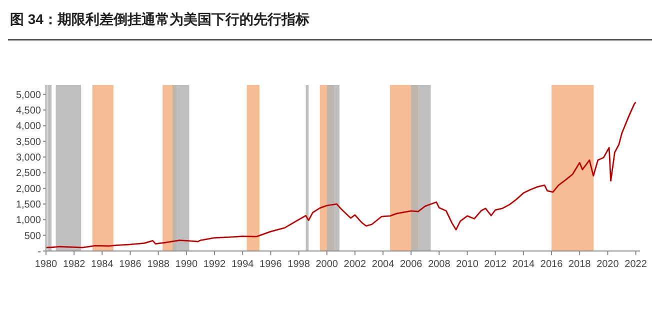 Image resolution: width=660 pixels, height=321 pixels. Describe the element at coordinates (102, 264) in the screenshot. I see `x-tick-label: 1984` at that location.